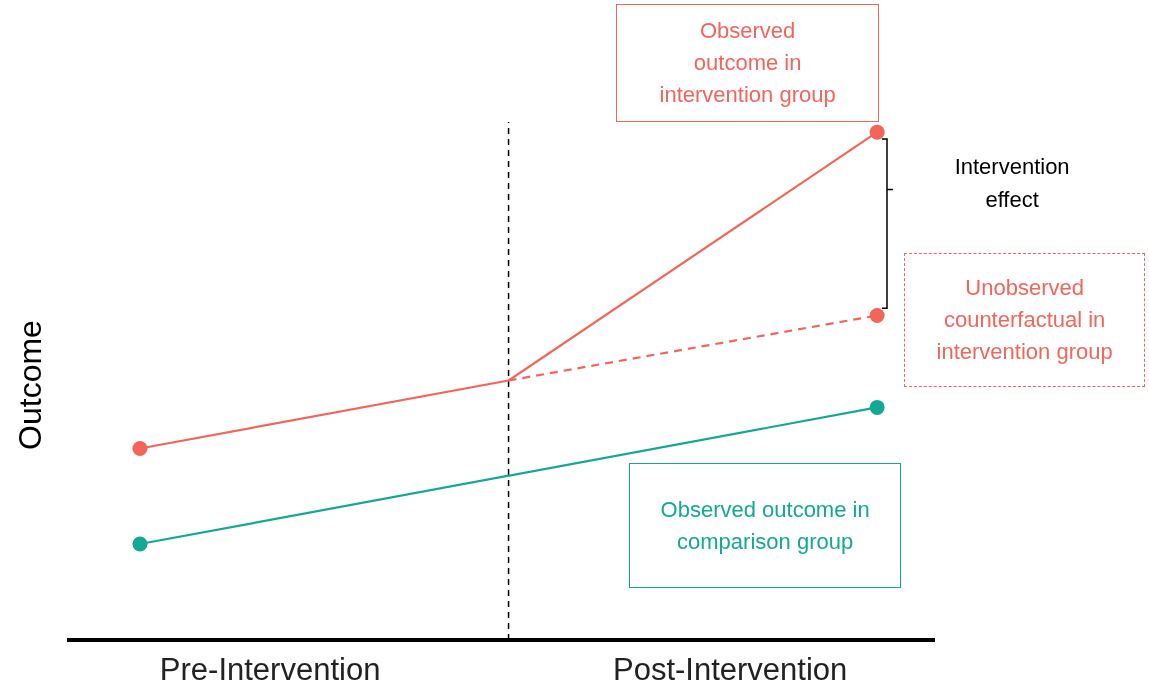 The image size is (1149, 694). I want to click on series-label: Observed outcome in intervention group, so click(748, 63).